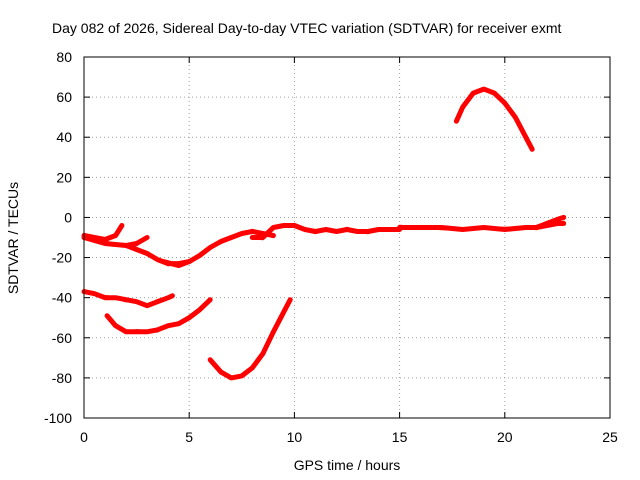  Describe the element at coordinates (400, 437) in the screenshot. I see `x-tick-label: 15` at that location.